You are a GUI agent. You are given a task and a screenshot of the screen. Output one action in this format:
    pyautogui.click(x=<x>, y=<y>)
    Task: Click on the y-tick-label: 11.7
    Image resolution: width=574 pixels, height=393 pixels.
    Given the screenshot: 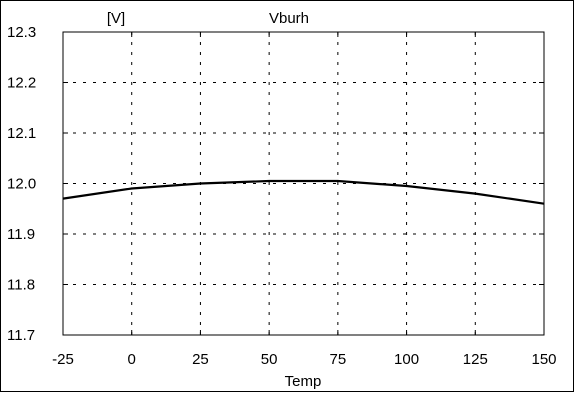 What is the action you would take?
    pyautogui.click(x=21, y=335)
    